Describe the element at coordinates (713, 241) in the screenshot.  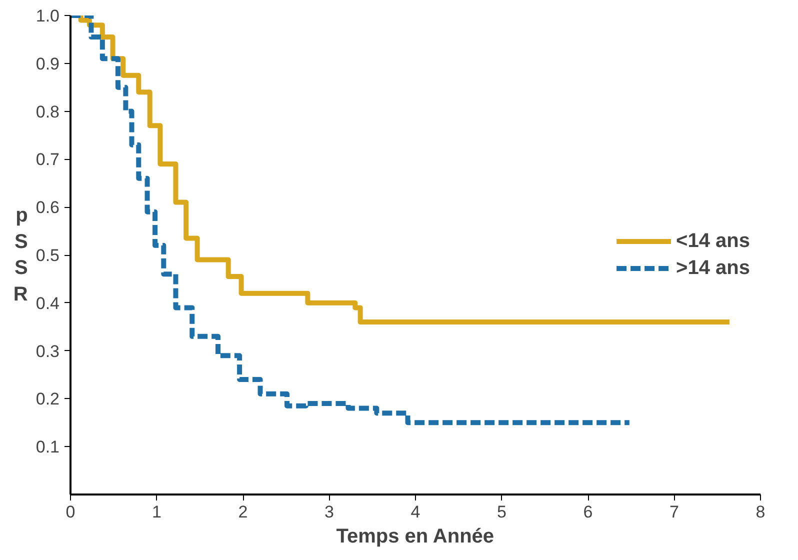
I see `legend-label: <14 ans` at that location.